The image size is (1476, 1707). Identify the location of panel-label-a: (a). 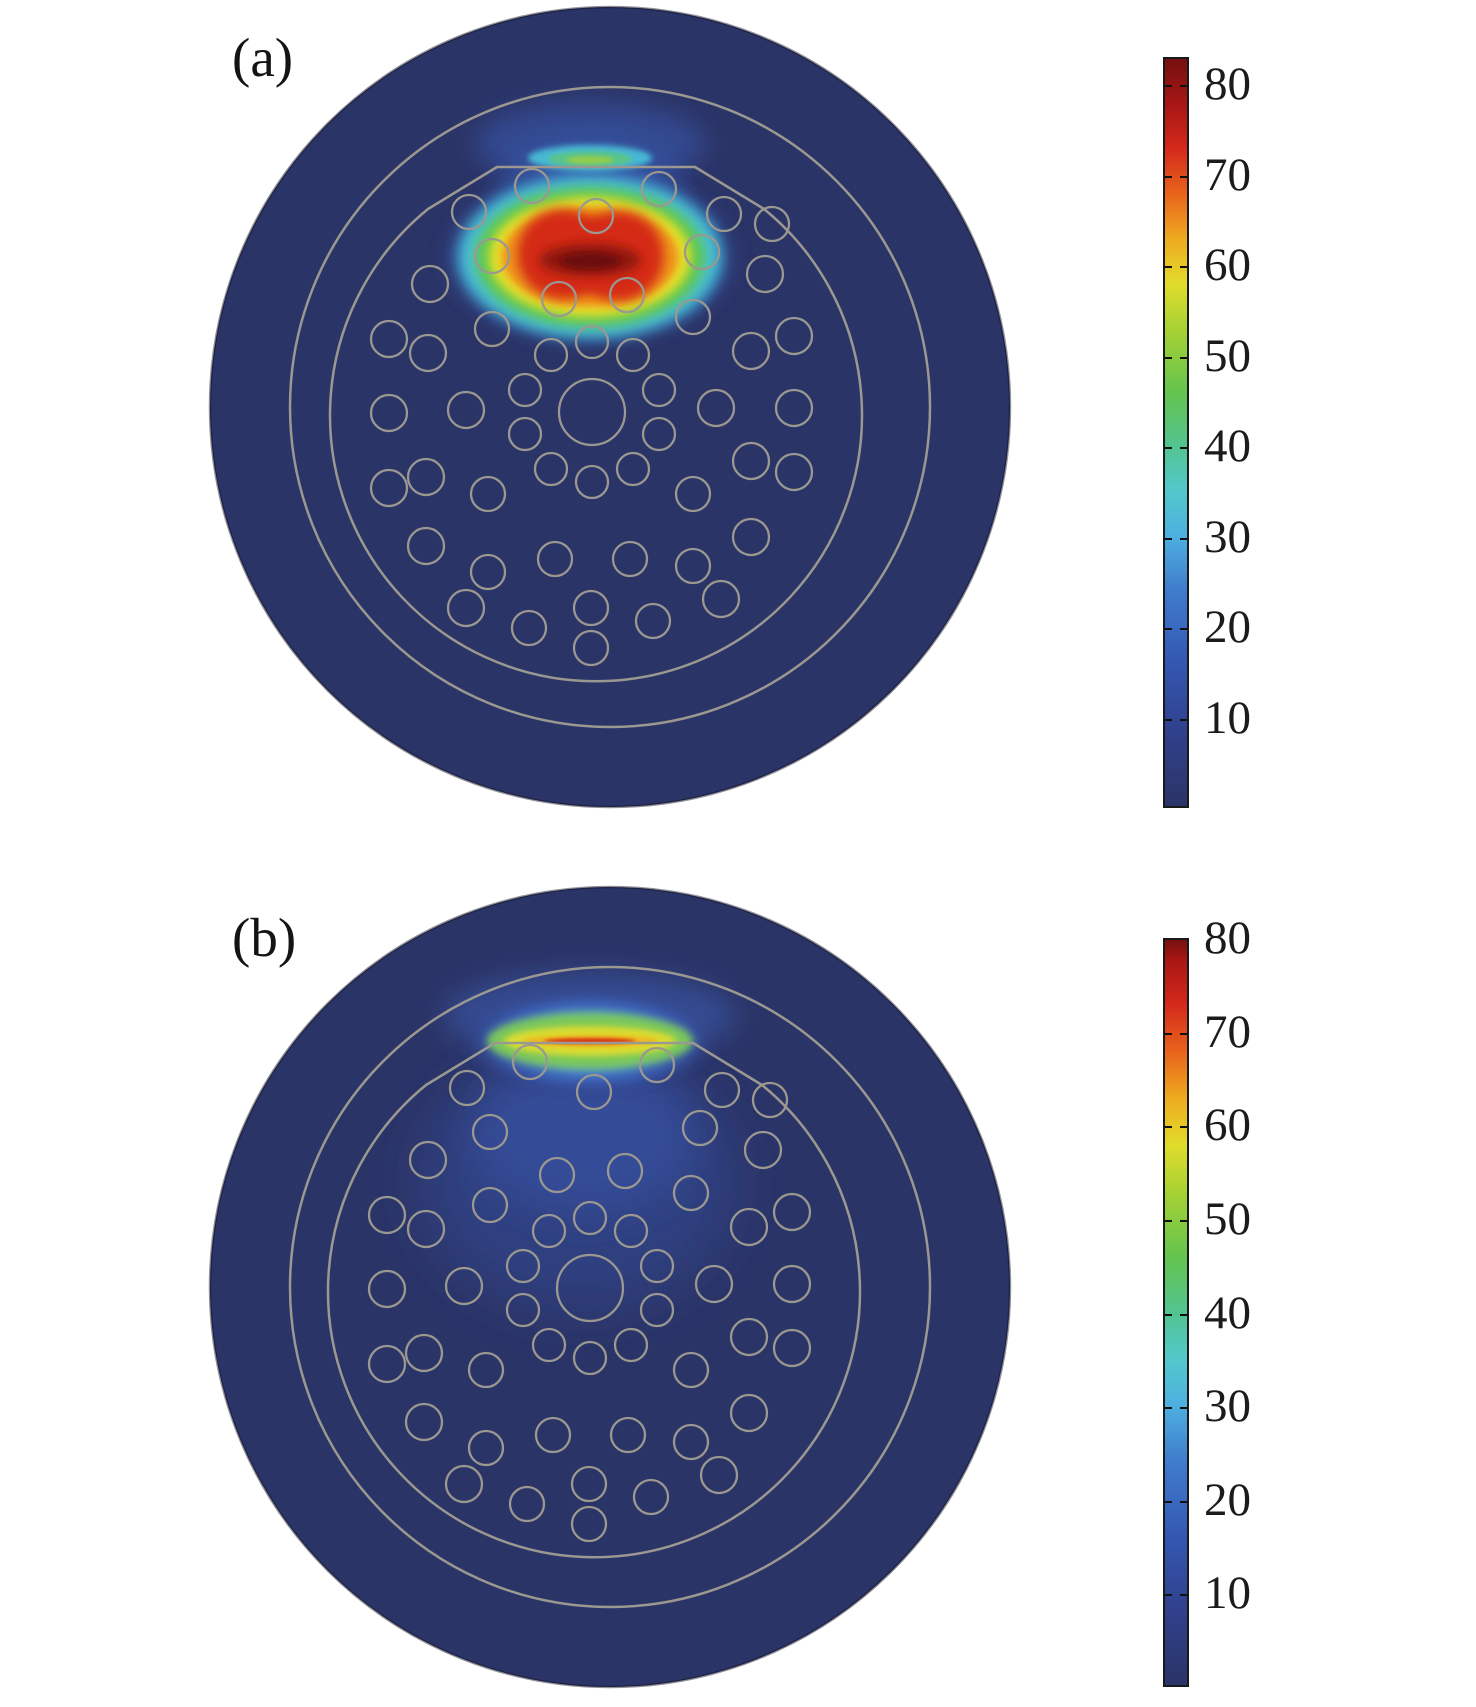
(263, 57).